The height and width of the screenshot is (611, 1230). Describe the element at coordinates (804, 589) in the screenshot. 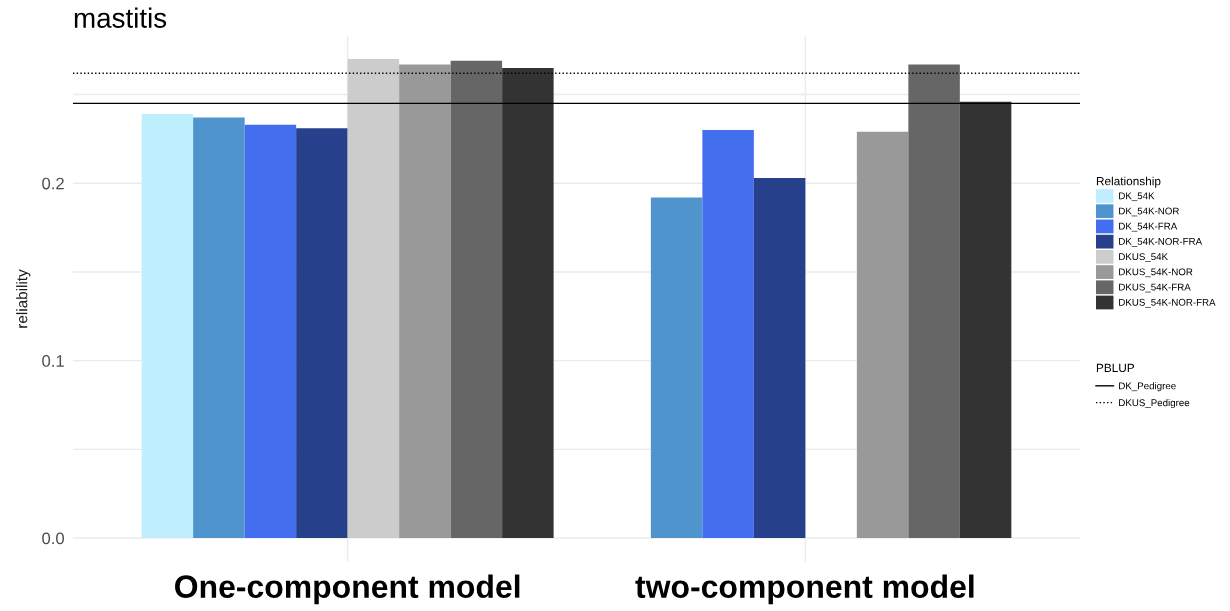

I see `x-tick-label: two-component model` at that location.